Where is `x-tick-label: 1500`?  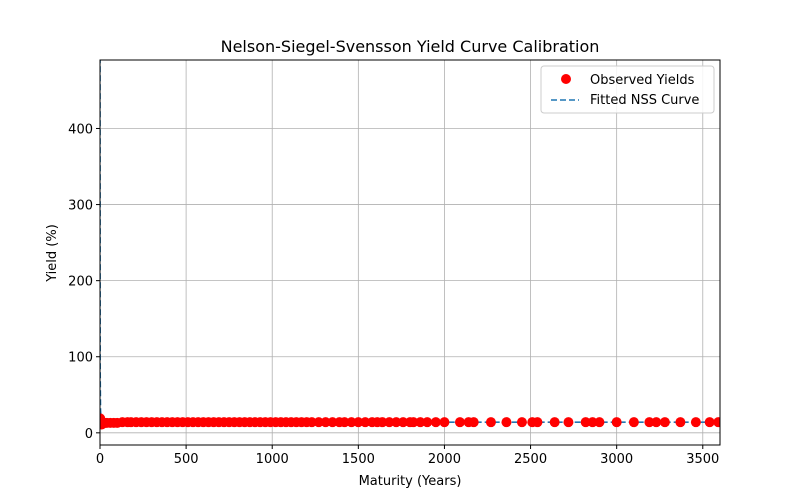 x-tick-label: 1500 is located at coordinates (358, 459).